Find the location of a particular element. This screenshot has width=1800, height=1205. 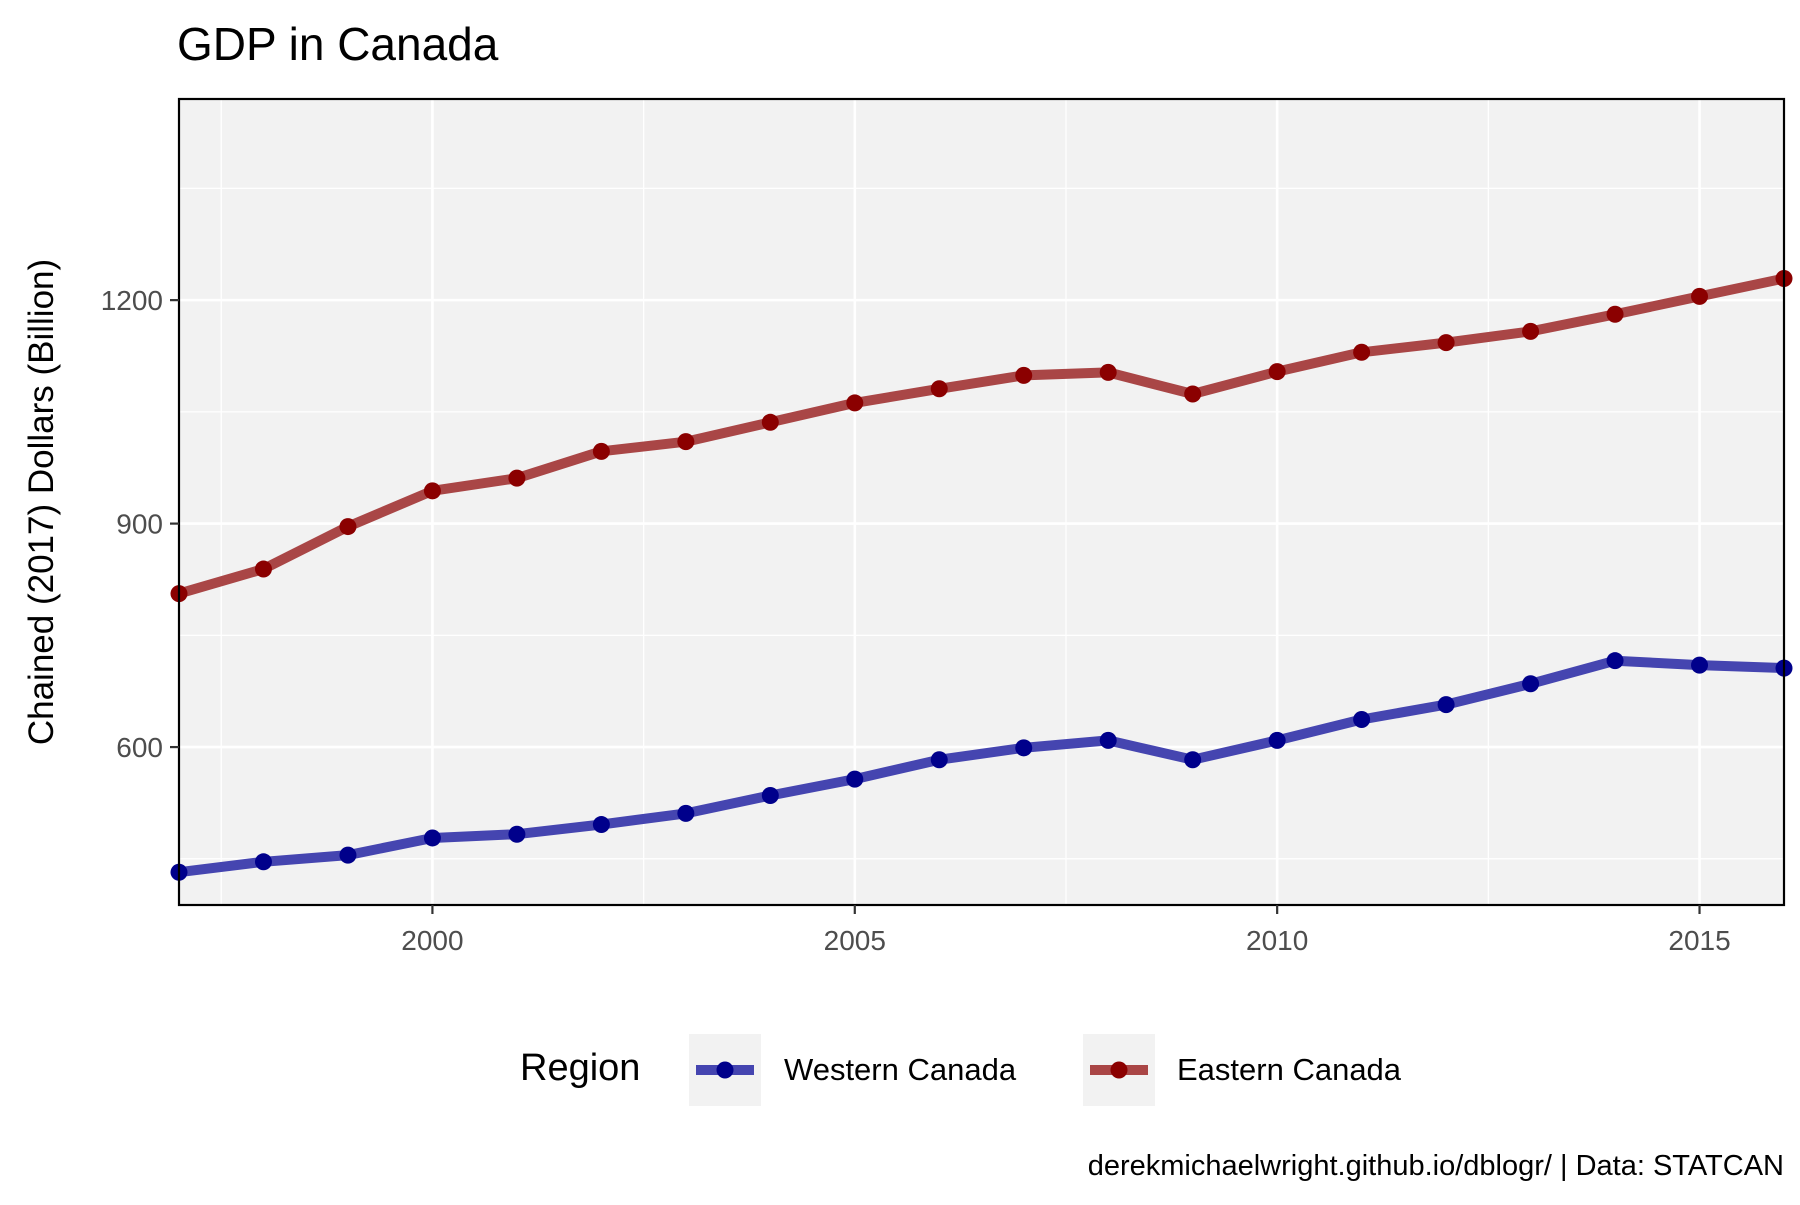

x-axis: 2000 2005 2010 2015 is located at coordinates (1066, 930).